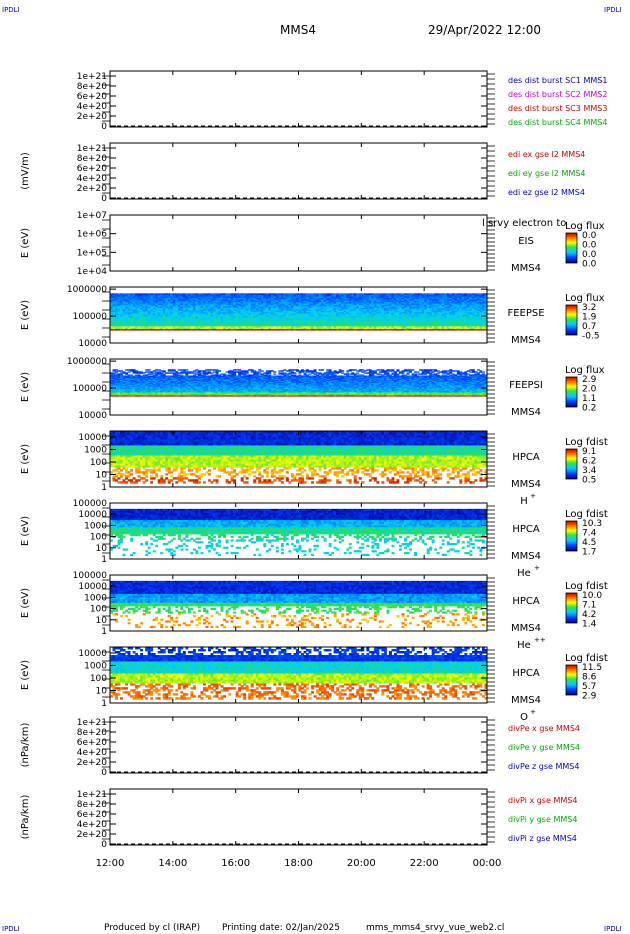 Image resolution: width=630 pixels, height=934 pixels. I want to click on y-tick-label: 2e+20, so click(92, 117).